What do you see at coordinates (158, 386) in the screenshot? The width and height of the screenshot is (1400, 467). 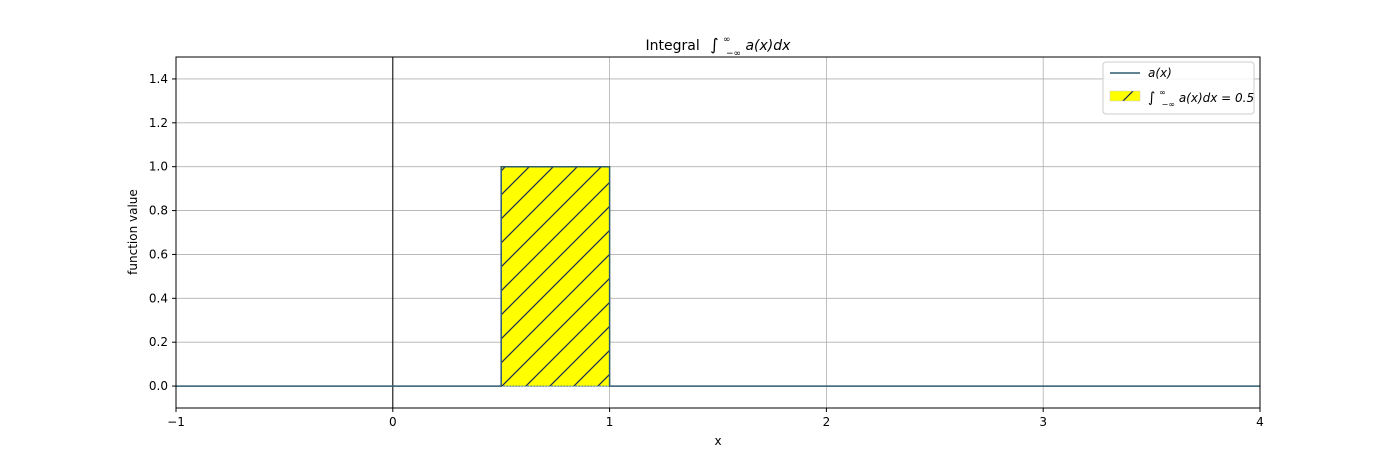 I see `y-tick-label: 0.0` at bounding box center [158, 386].